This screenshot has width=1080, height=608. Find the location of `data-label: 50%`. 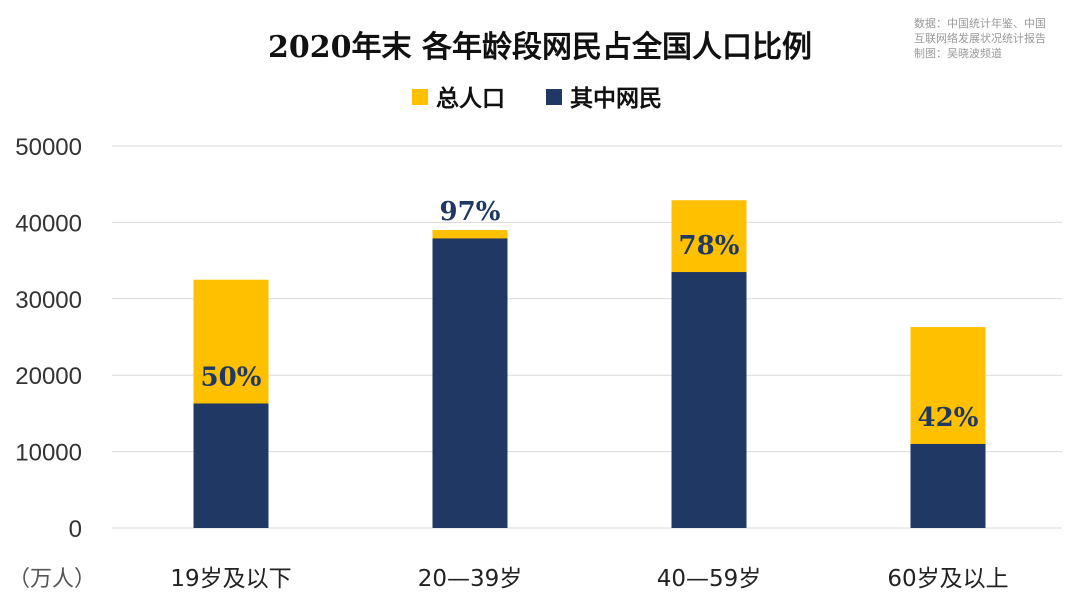

data-label: 50% is located at coordinates (231, 377).